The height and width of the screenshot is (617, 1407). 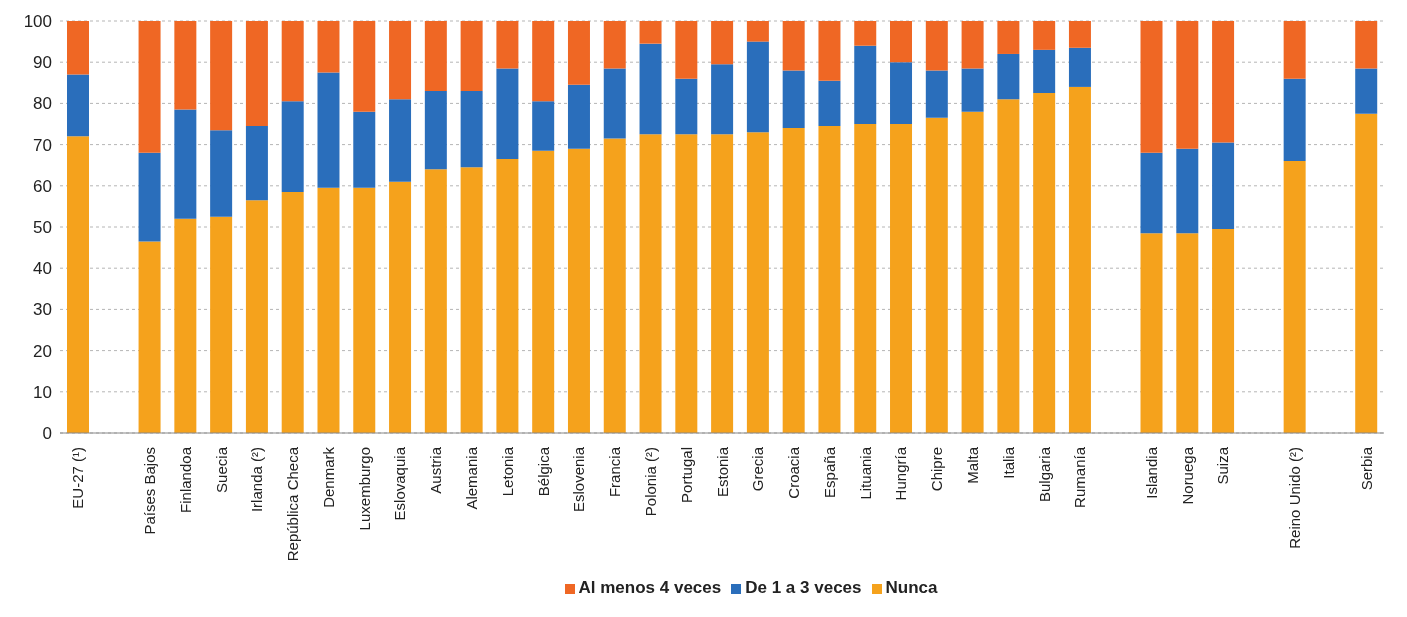 I want to click on x-tick-label: Eslovaquia, so click(x=400, y=483).